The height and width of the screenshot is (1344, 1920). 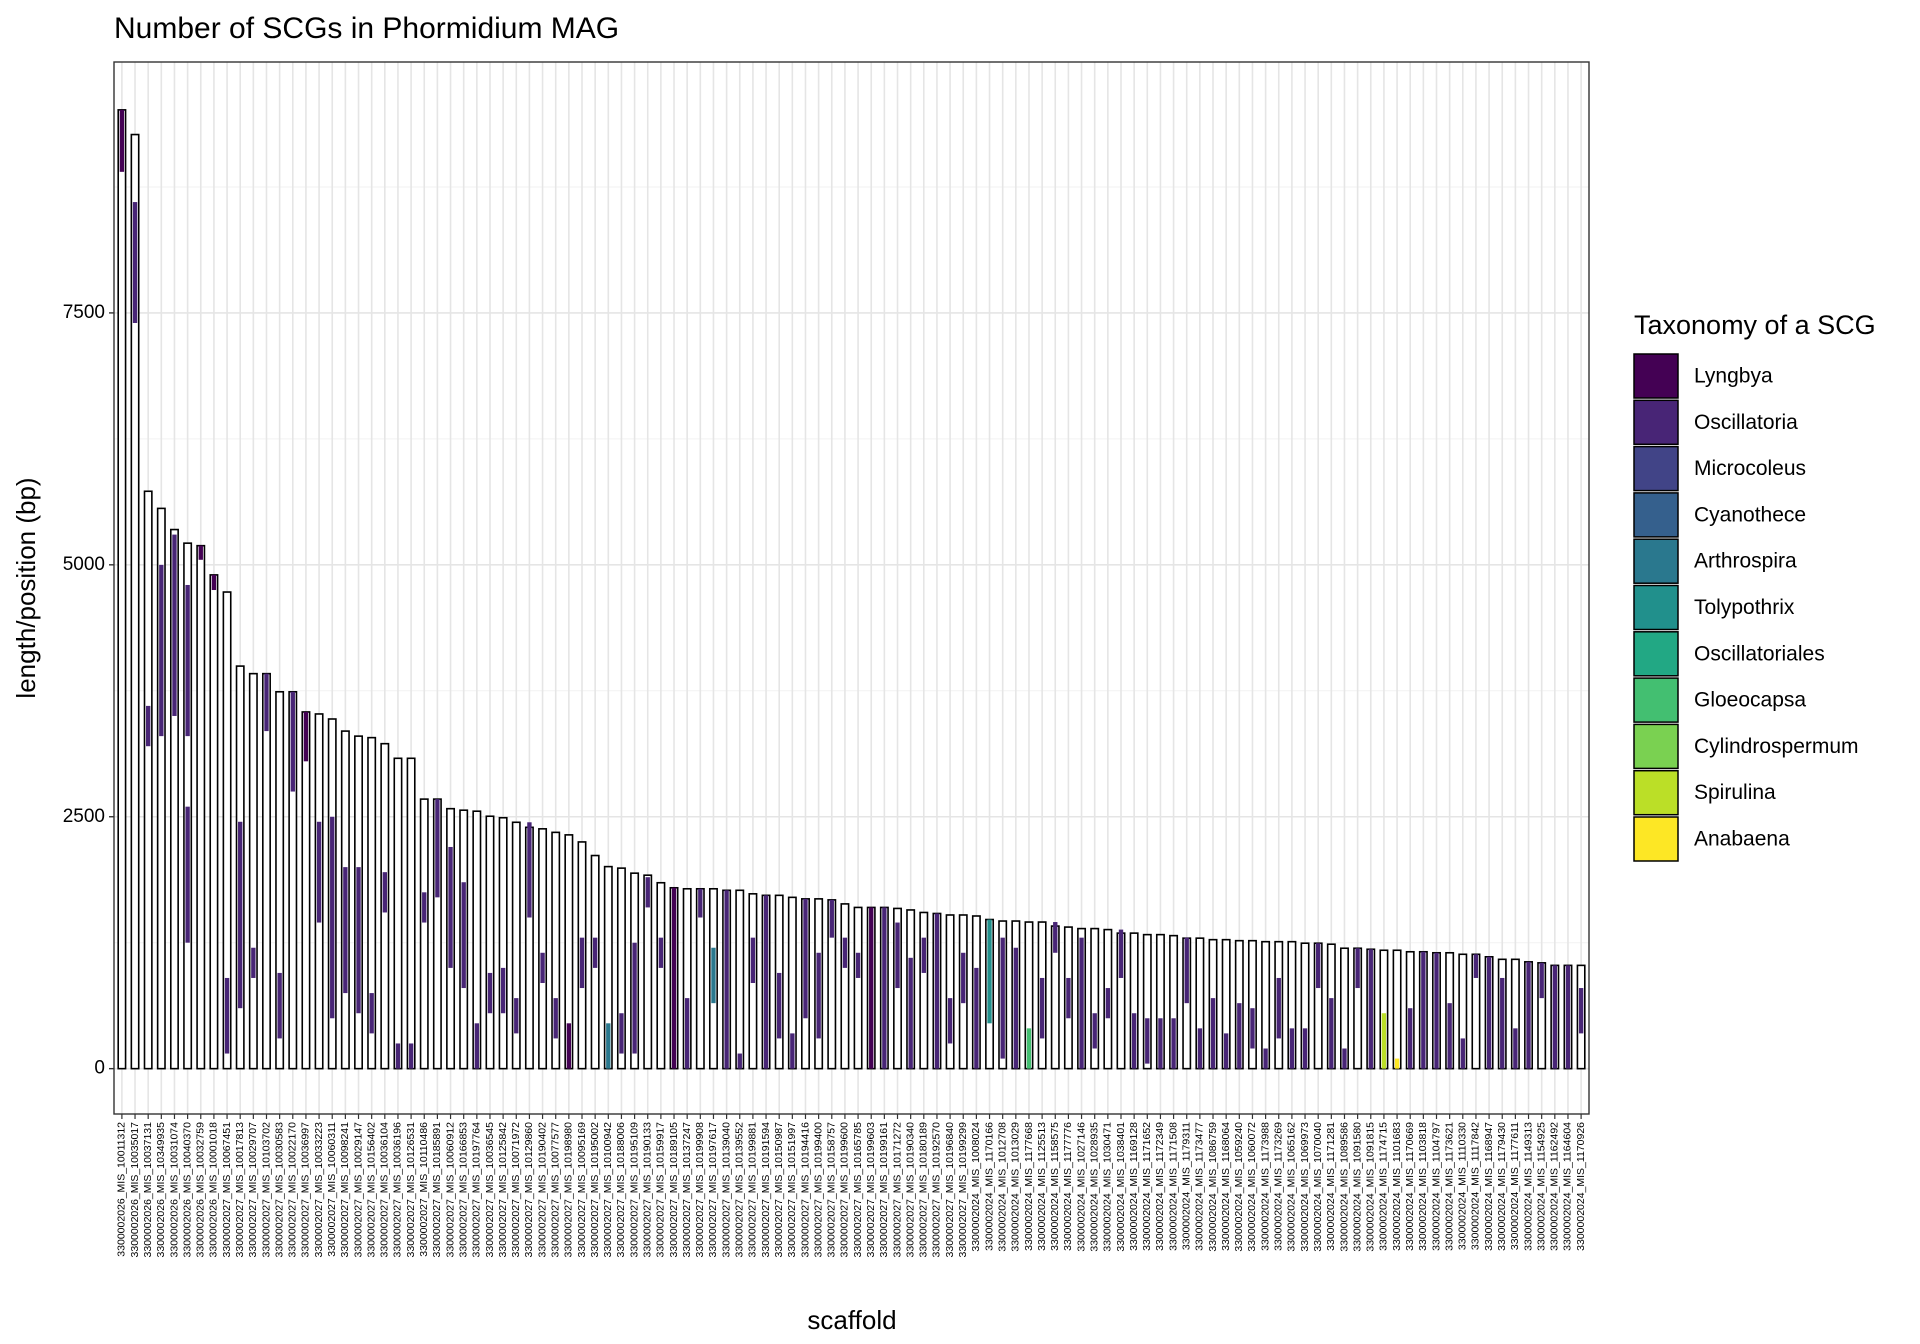 What do you see at coordinates (1733, 376) in the screenshot?
I see `legend-label: Lyngbya` at bounding box center [1733, 376].